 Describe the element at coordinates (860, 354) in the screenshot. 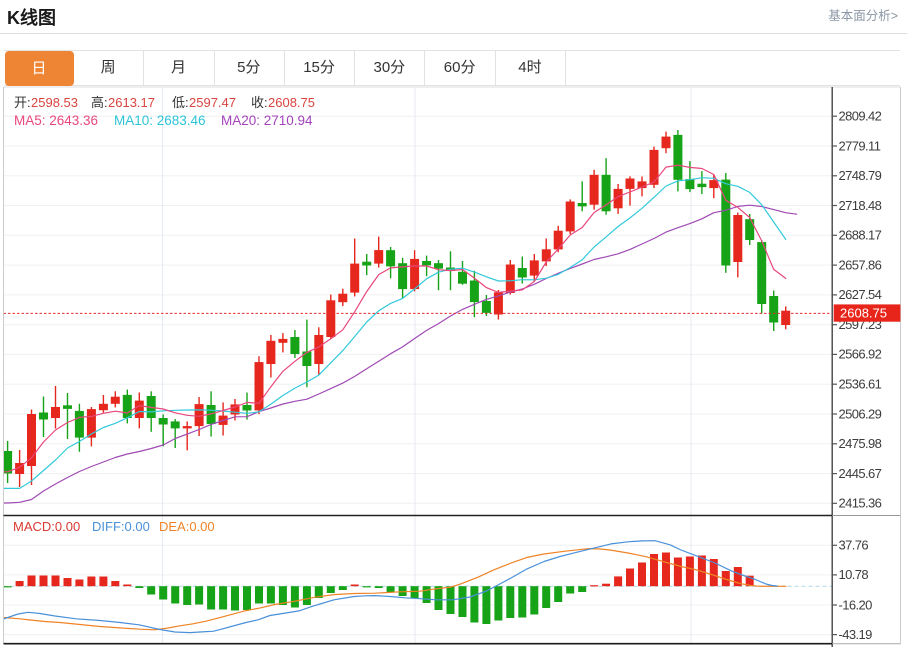

I see `svg-text: 2566.92` at that location.